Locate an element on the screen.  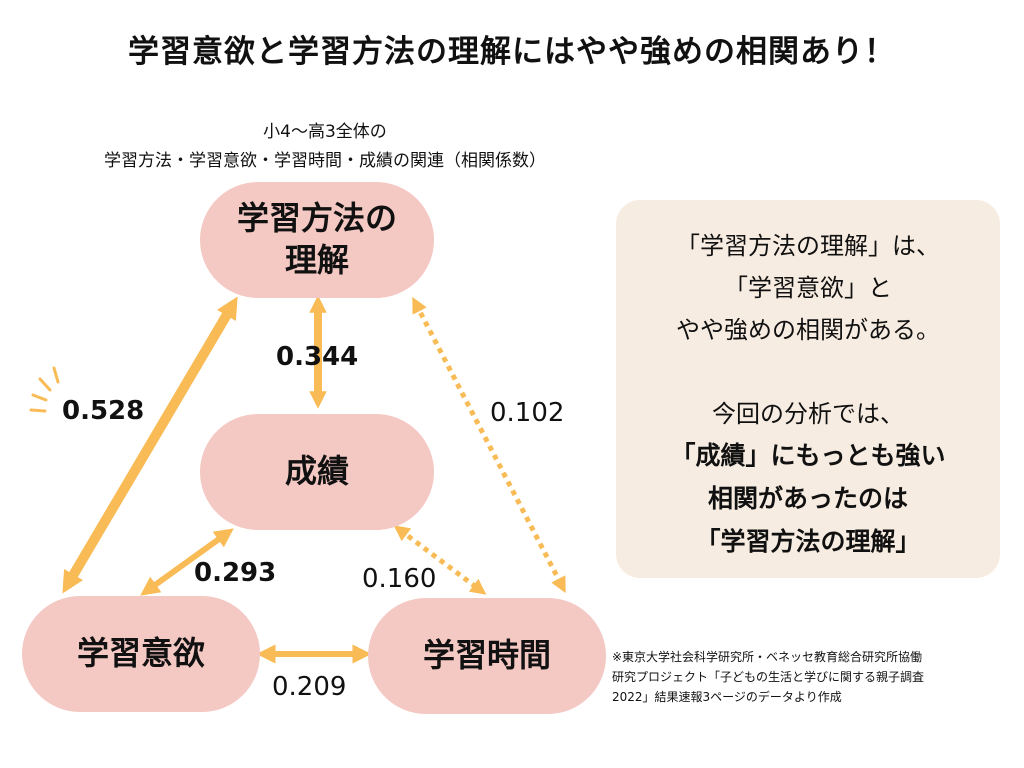
note-line: 今回の分析では、 is located at coordinates (808, 414).